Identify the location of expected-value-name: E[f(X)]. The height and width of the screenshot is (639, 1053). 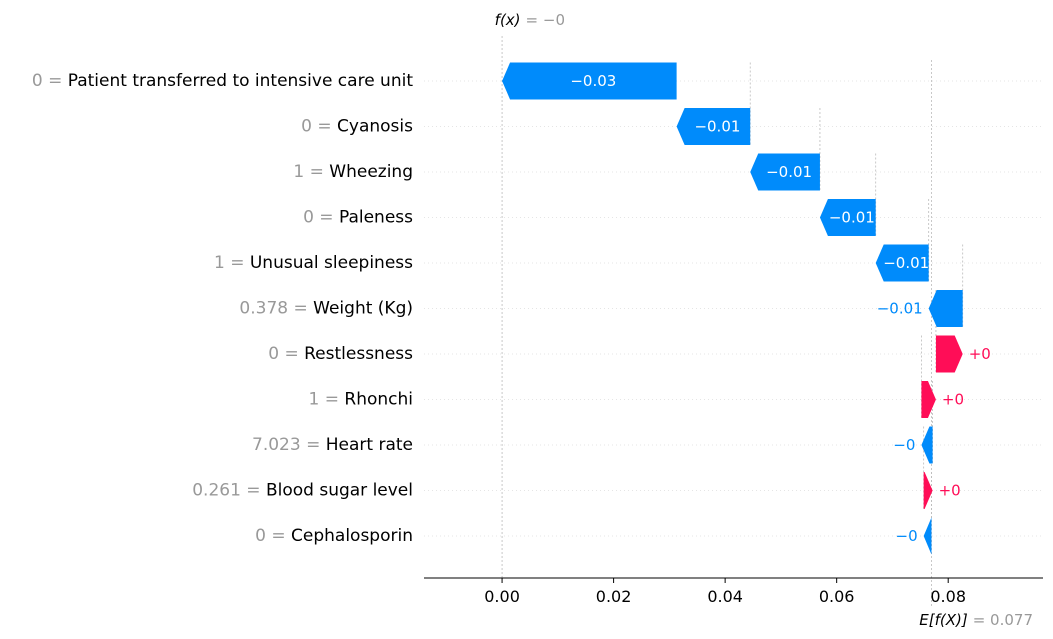
(943, 620).